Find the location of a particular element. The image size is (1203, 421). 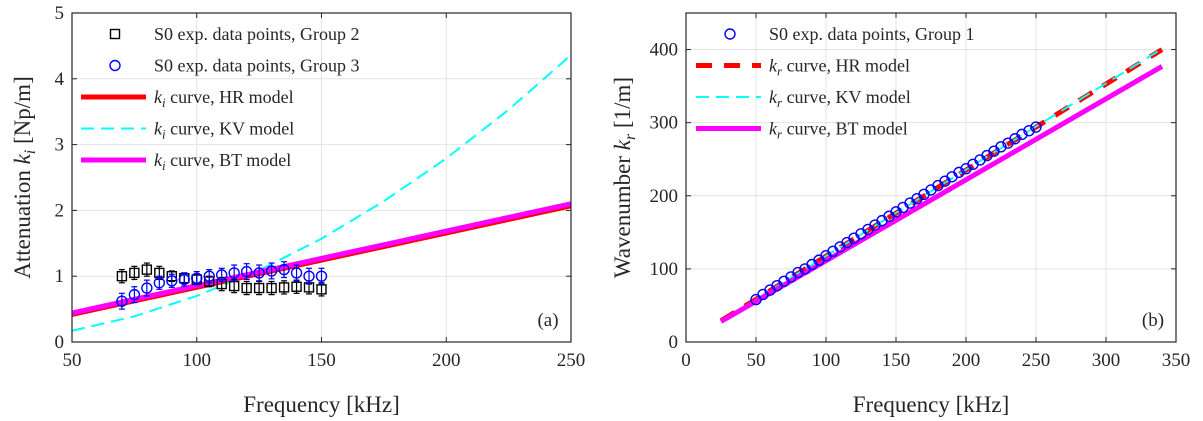

x-tick-label: 300 is located at coordinates (1106, 360).